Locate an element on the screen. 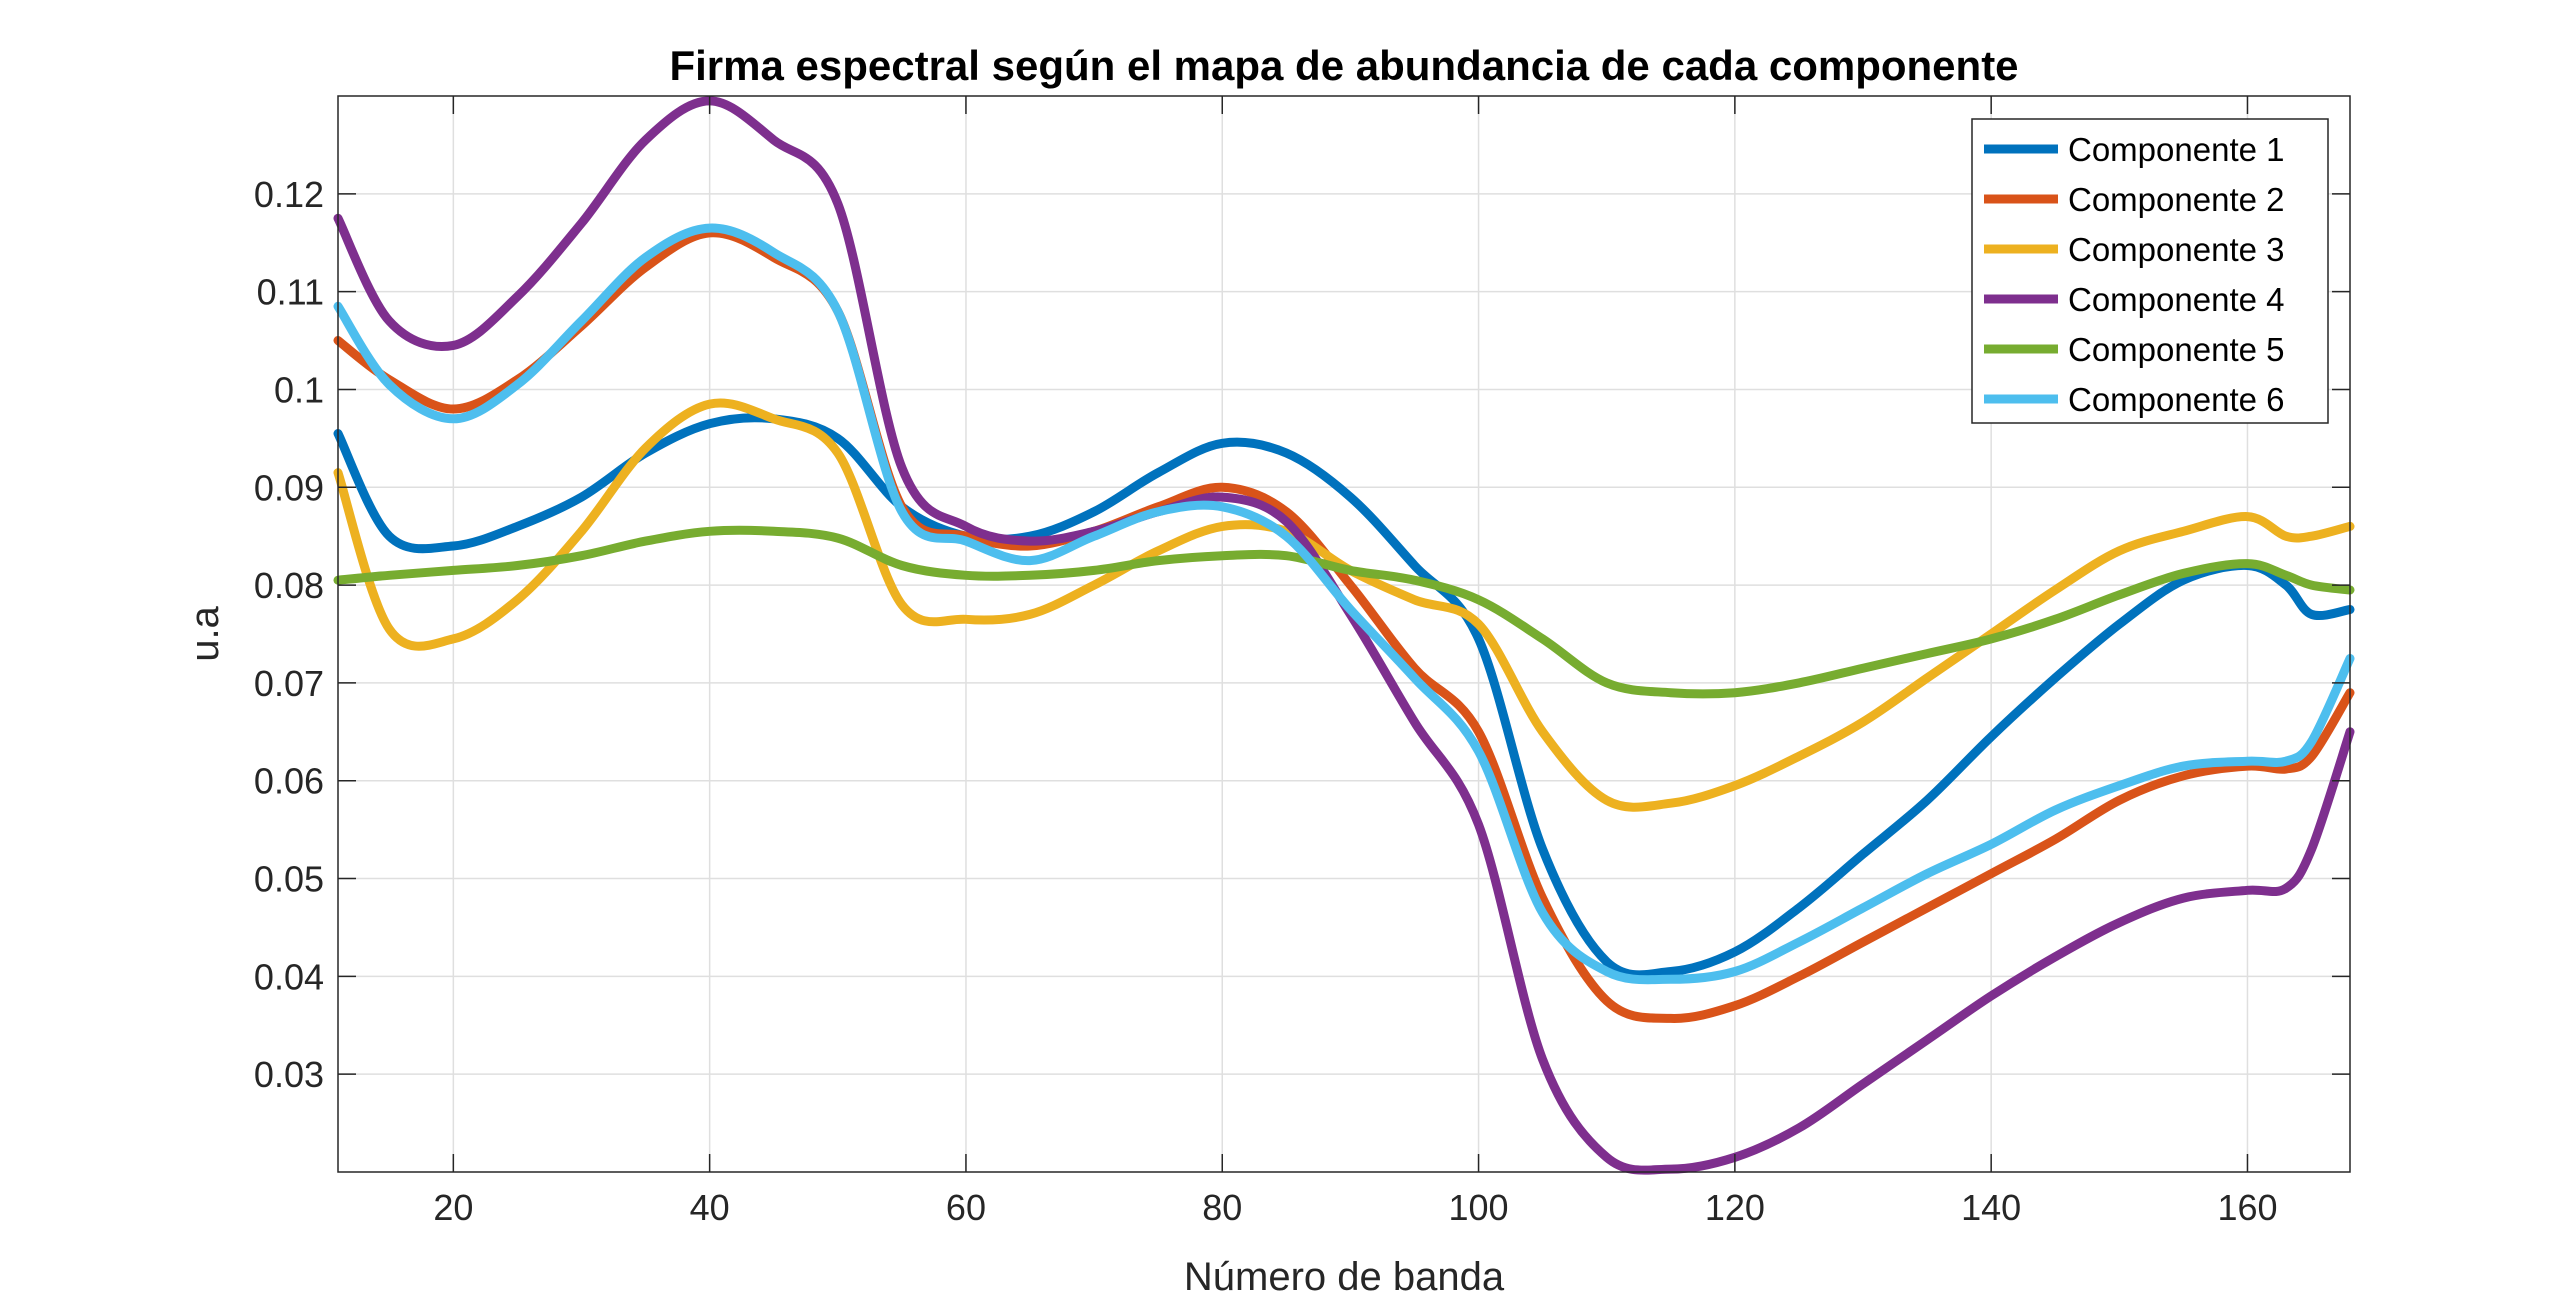 Image resolution: width=2560 pixels, height=1300 pixels. legend-label: Componente 6 is located at coordinates (2176, 399).